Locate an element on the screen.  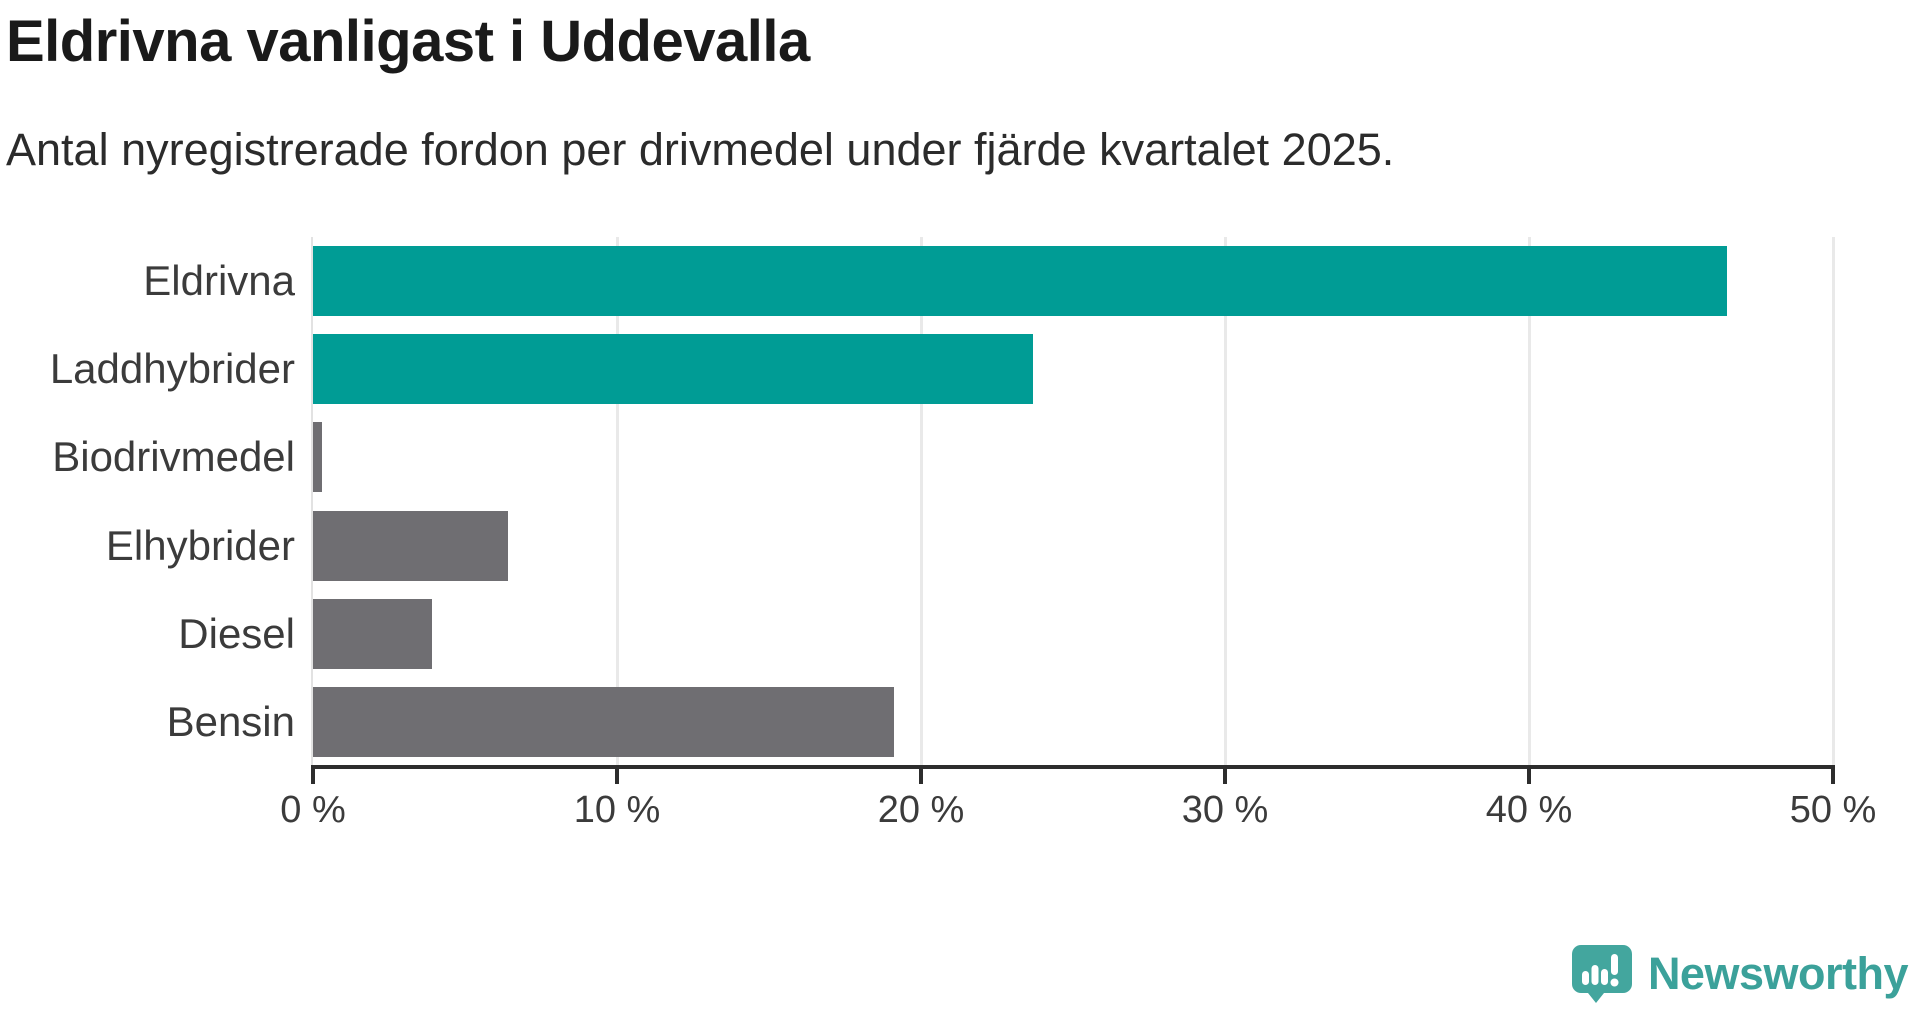
newsworthy-logo: Newsworthy is located at coordinates (1739, 974).